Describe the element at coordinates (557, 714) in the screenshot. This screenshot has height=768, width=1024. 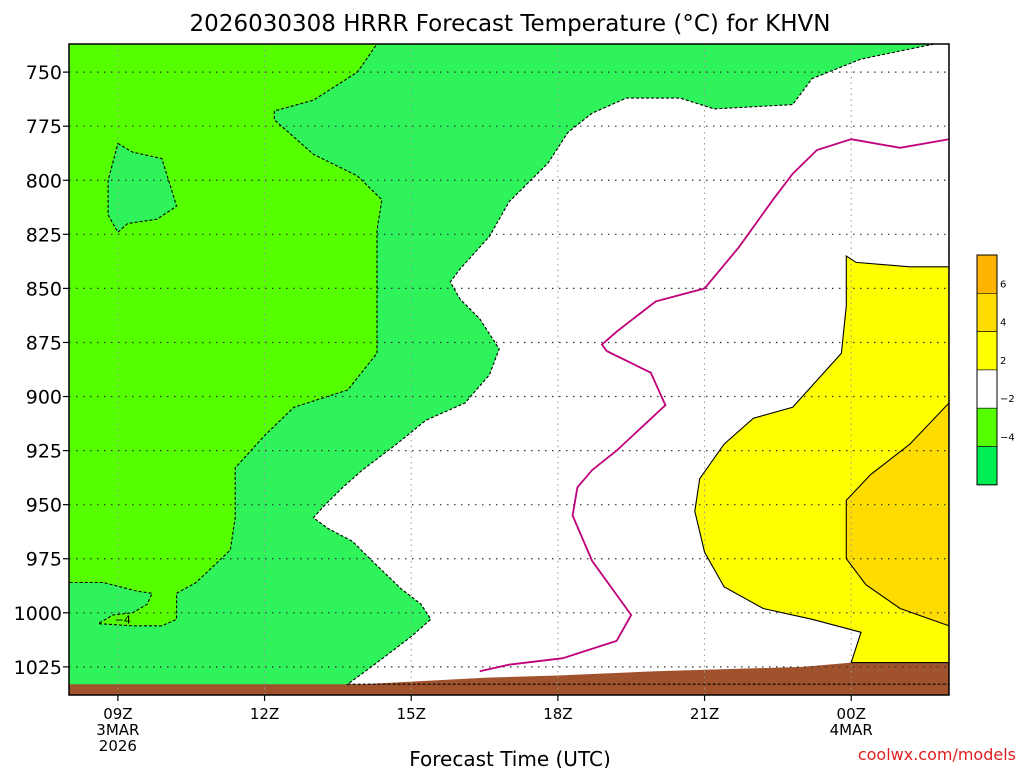
I see `x-tick-label: 18Z` at that location.